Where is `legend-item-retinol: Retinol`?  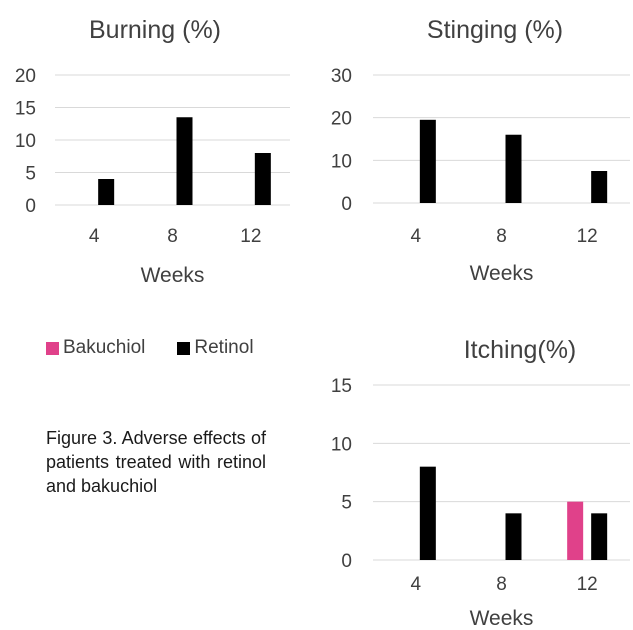 legend-item-retinol: Retinol is located at coordinates (215, 348).